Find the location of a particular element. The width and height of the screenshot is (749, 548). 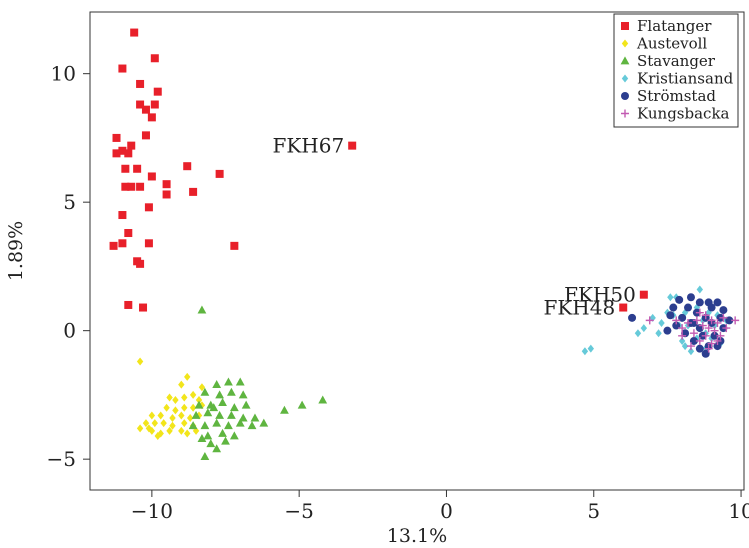

legend-item: Stavanger is located at coordinates (668, 61).